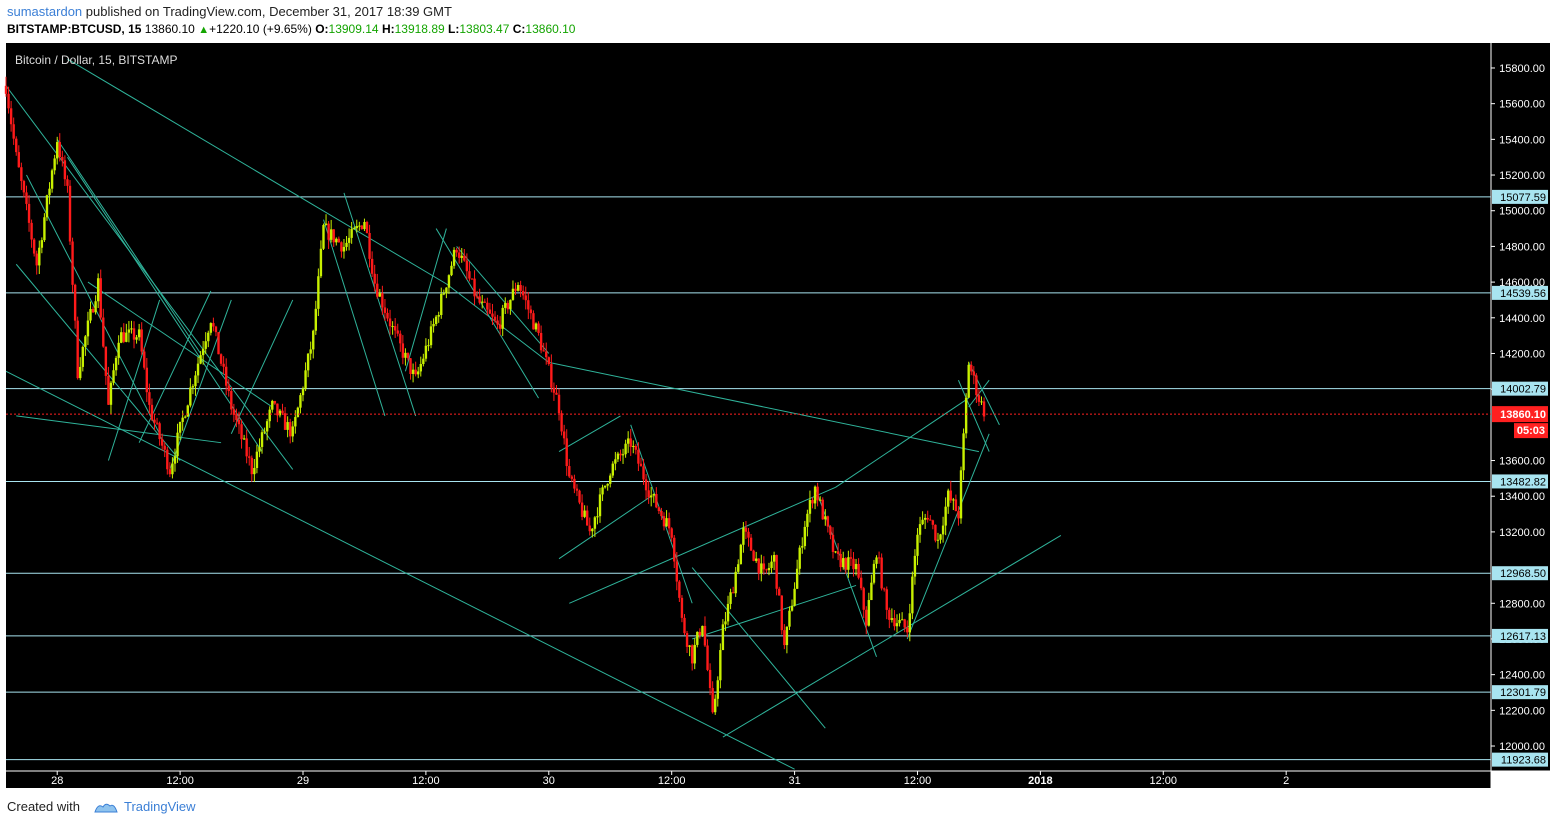  I want to click on time-axis, so click(748, 779).